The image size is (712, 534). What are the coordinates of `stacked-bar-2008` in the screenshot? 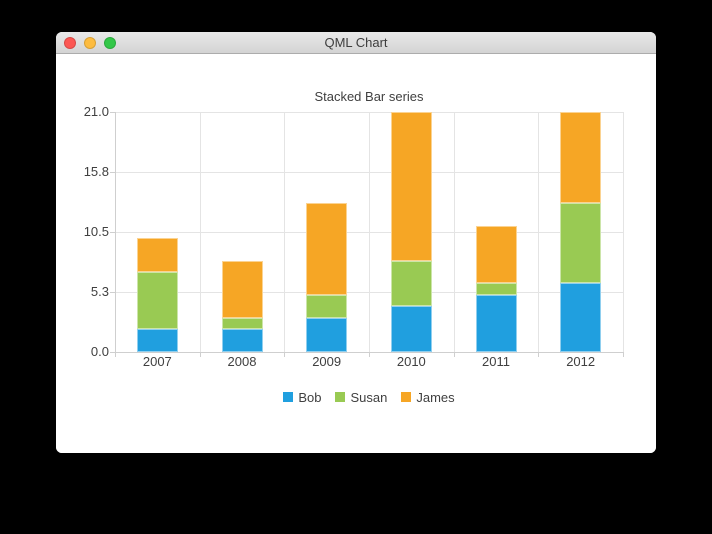 It's located at (242, 306).